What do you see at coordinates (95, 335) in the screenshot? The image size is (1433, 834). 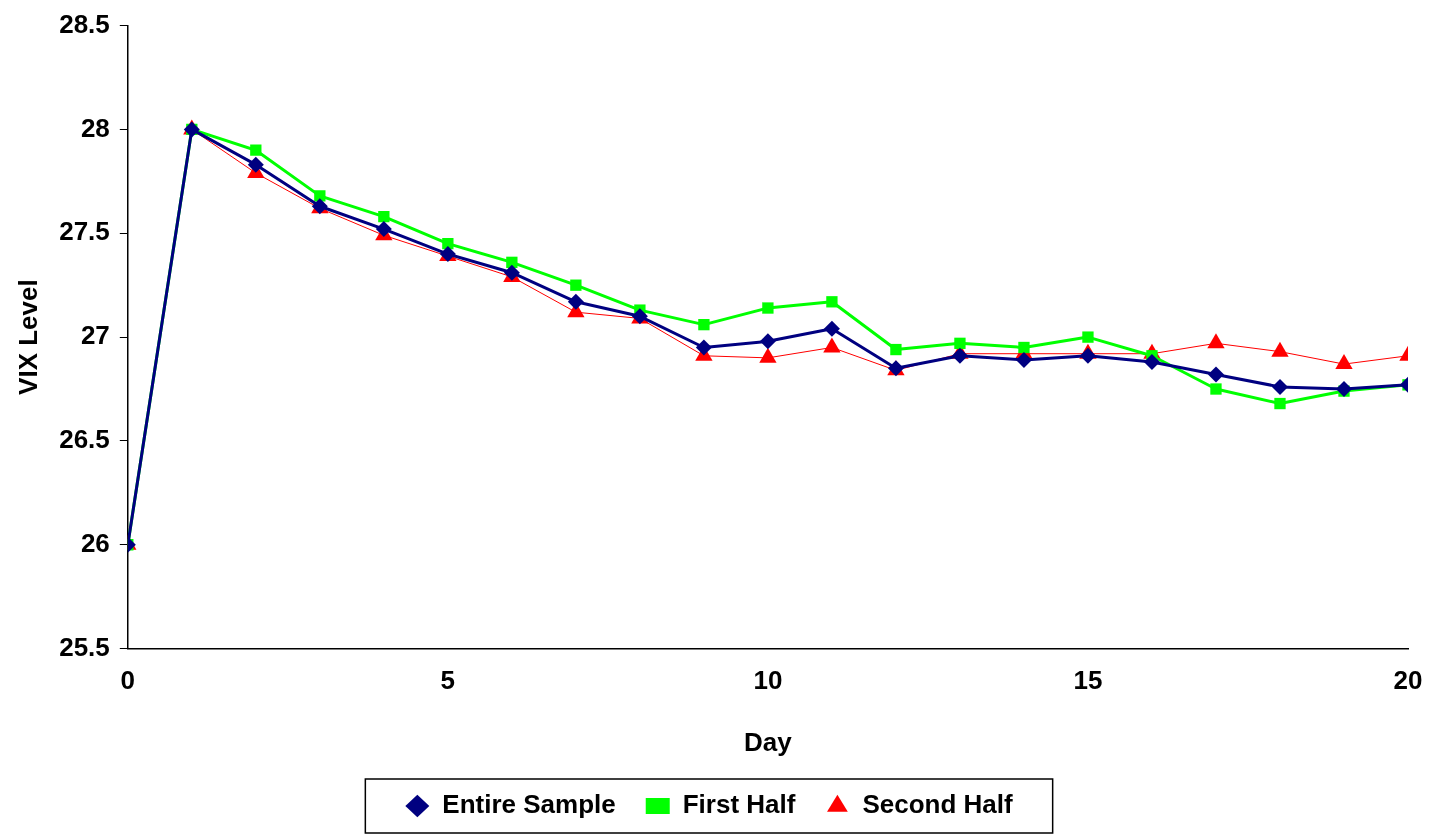 I see `y-tick-label: 27` at bounding box center [95, 335].